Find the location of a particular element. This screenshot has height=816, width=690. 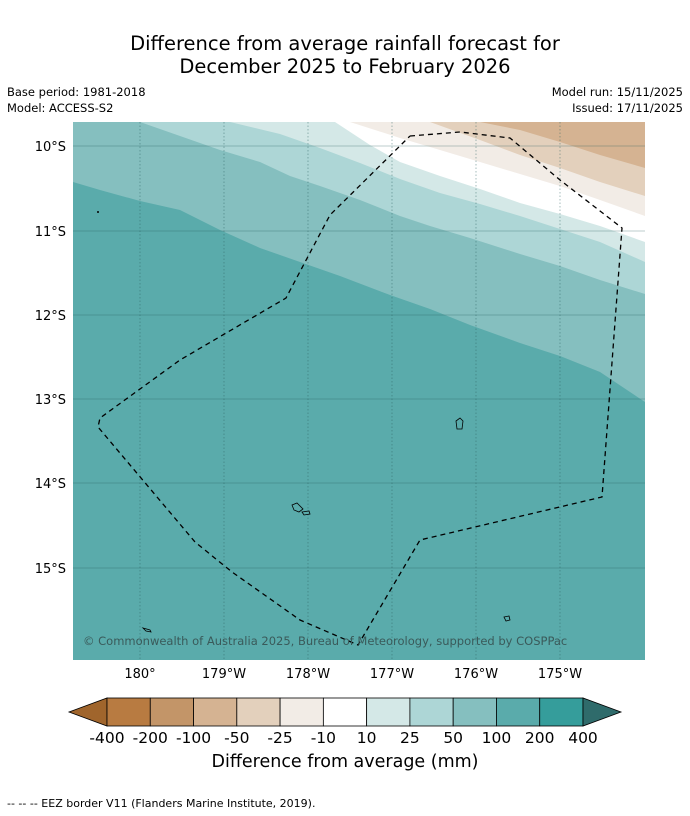

lon-label: 180° is located at coordinates (139, 674).